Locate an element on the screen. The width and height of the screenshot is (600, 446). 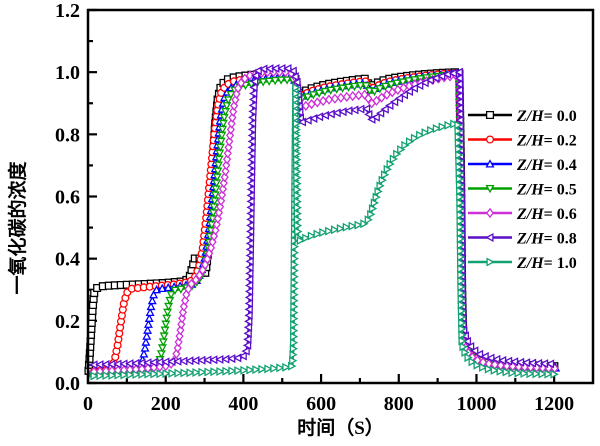
legend-item: Z/H= 0.2 is located at coordinates (522, 141).